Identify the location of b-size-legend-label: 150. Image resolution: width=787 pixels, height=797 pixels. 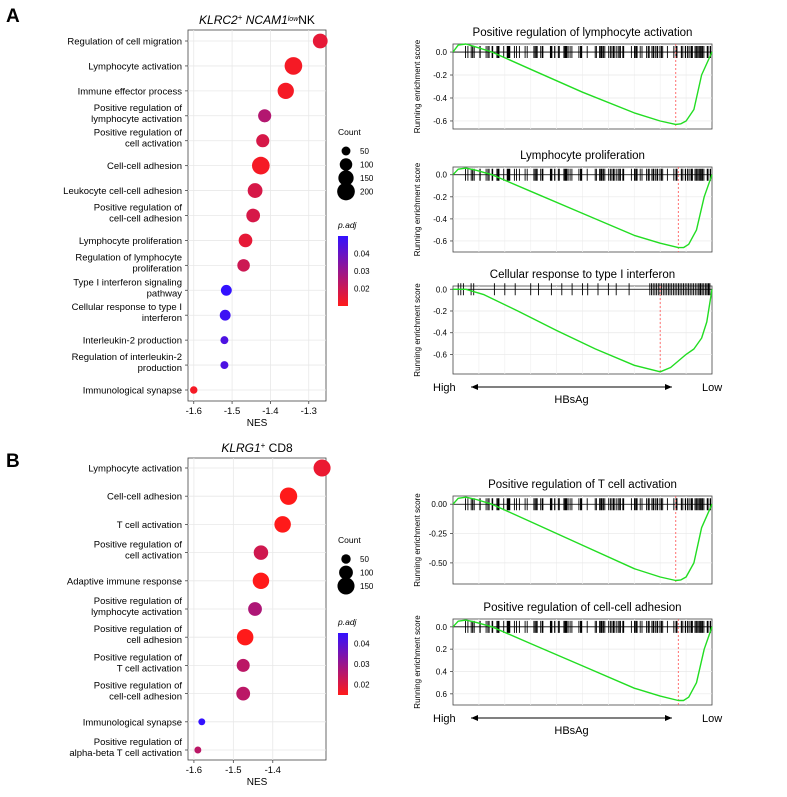
(367, 586).